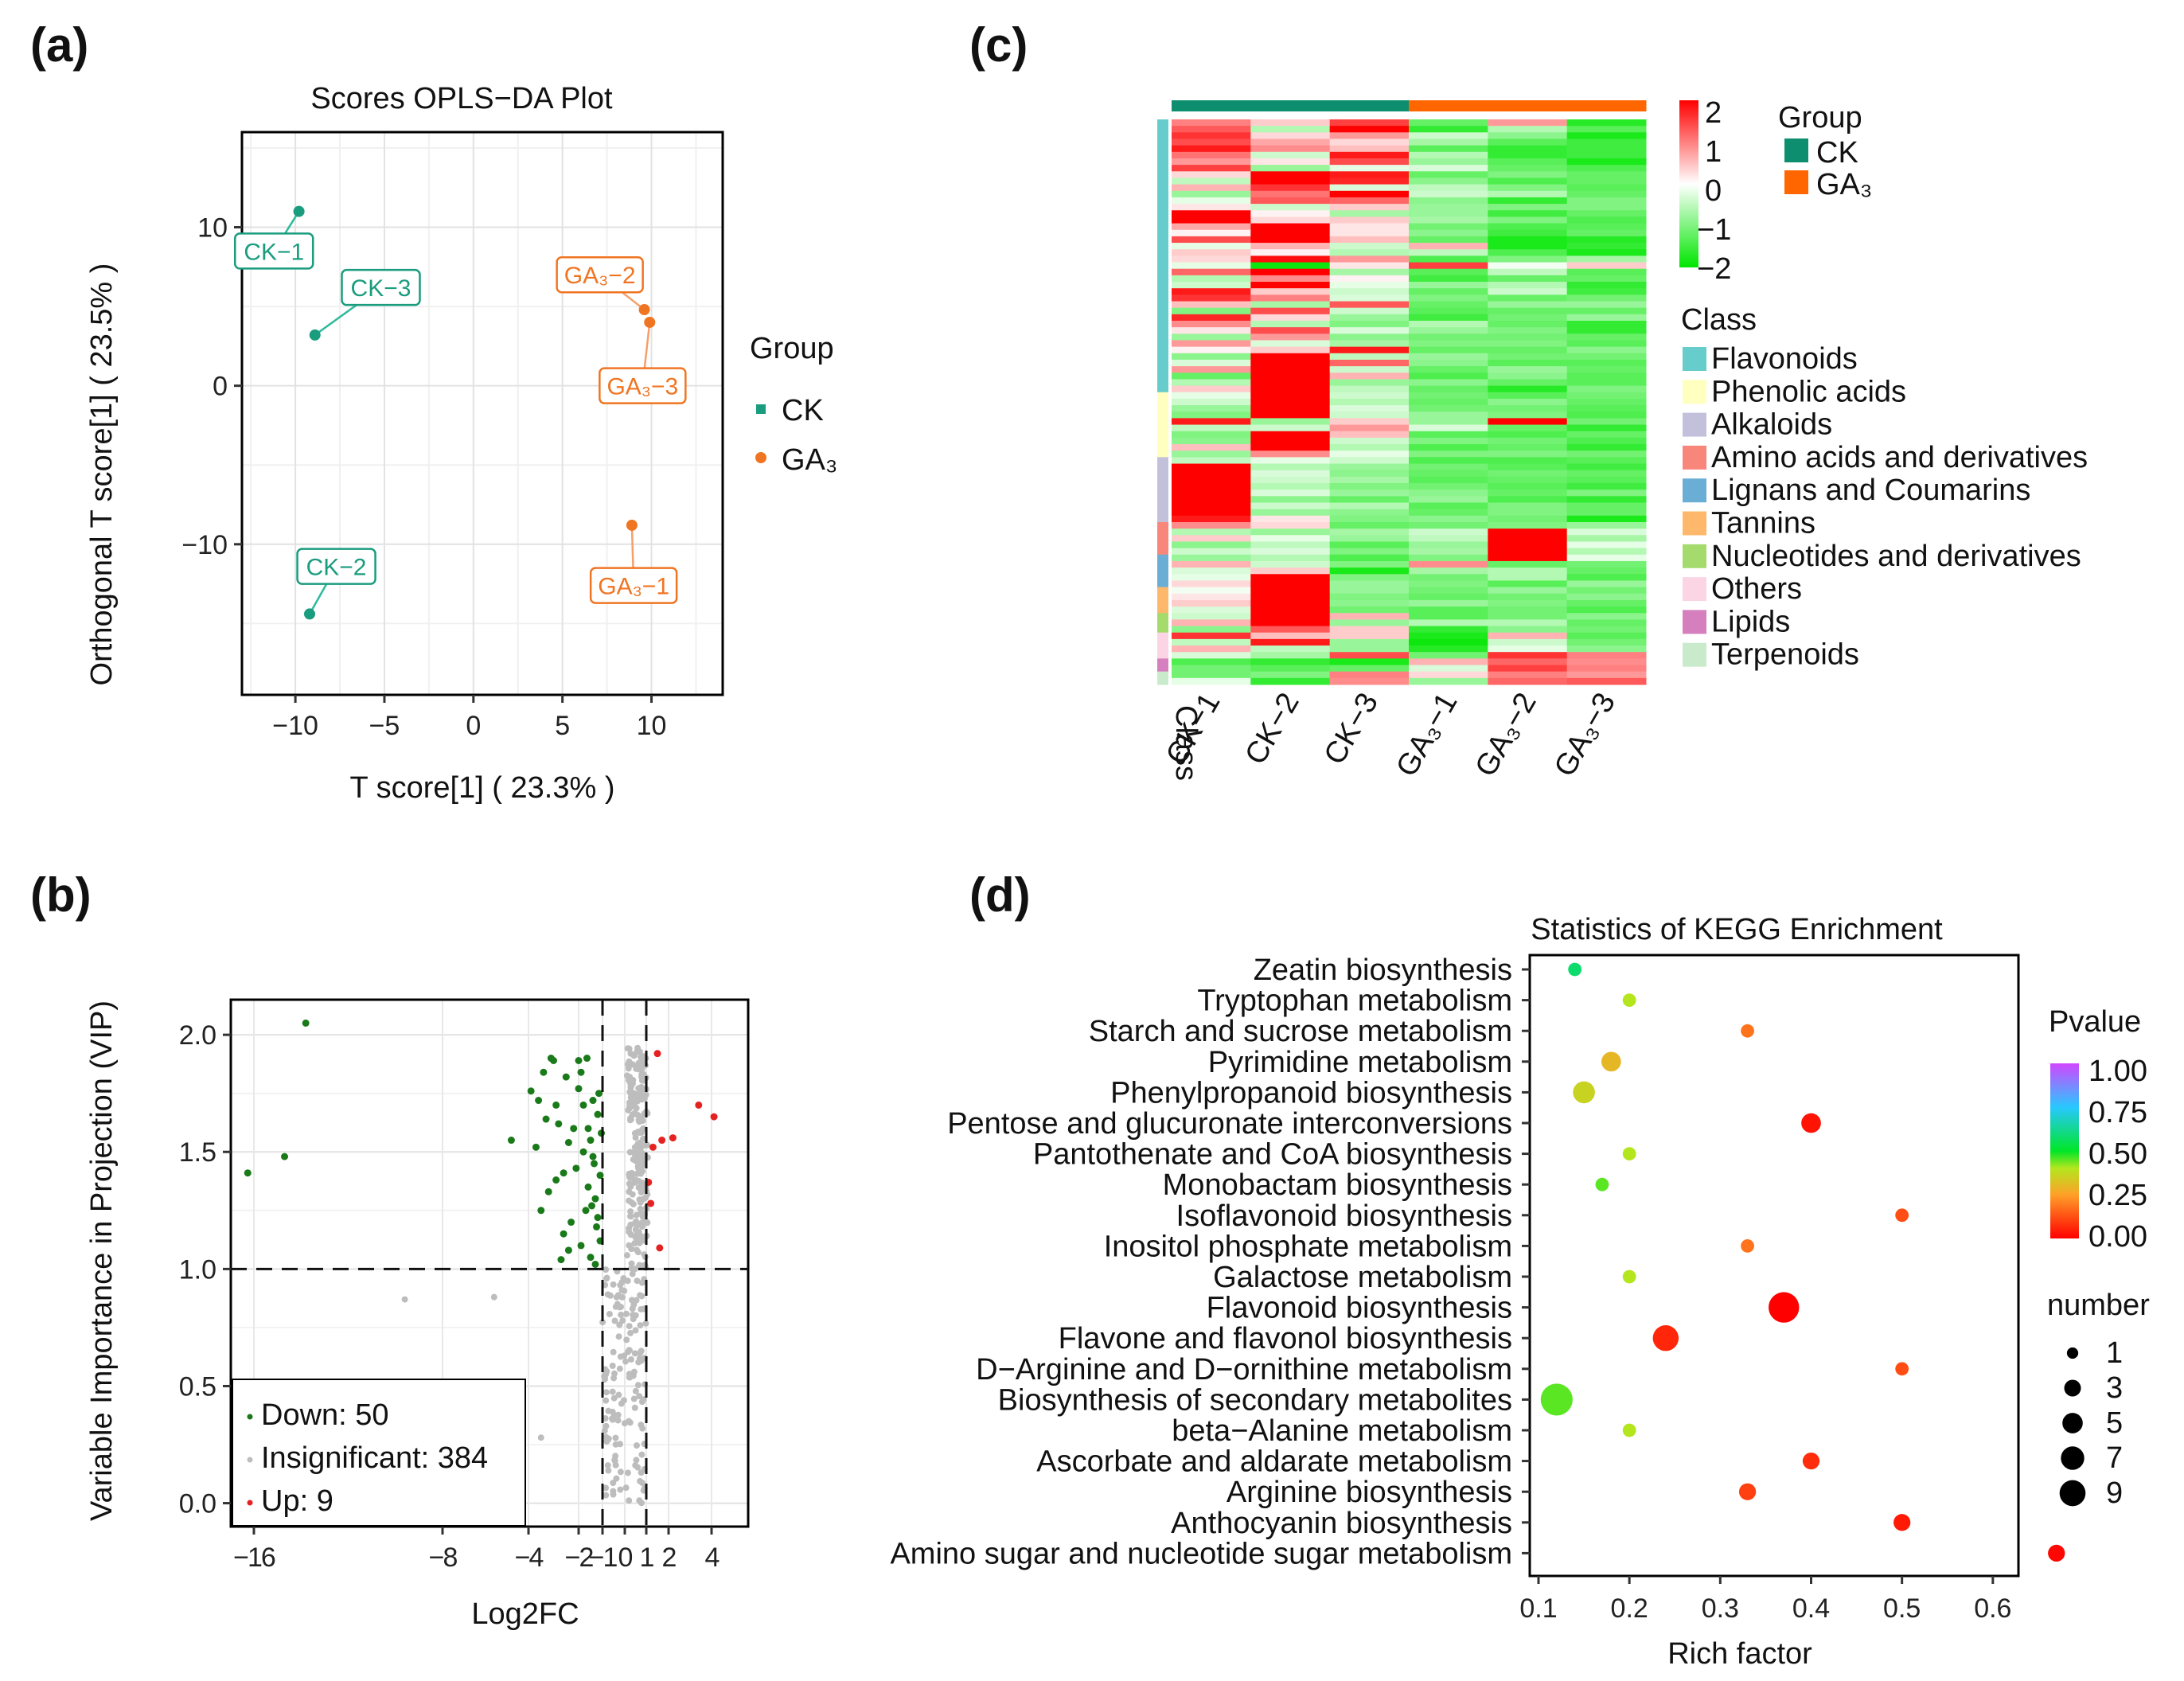  I want to click on panel-b-point-up, so click(673, 1138).